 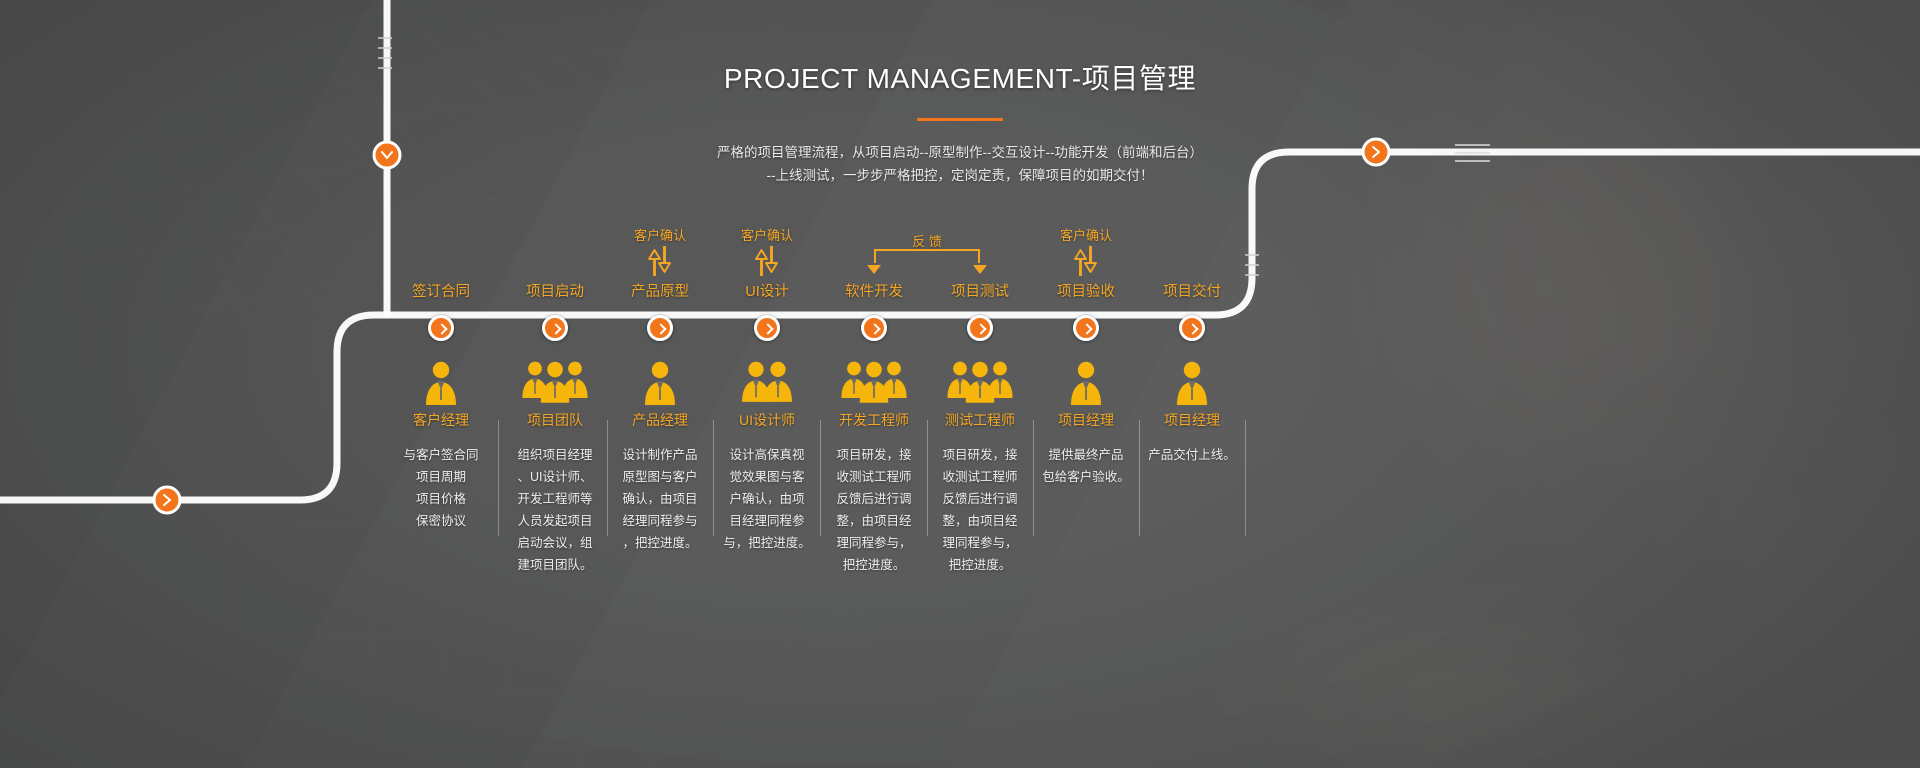 I want to click on desc-line: 项目研发，接, so click(x=874, y=455).